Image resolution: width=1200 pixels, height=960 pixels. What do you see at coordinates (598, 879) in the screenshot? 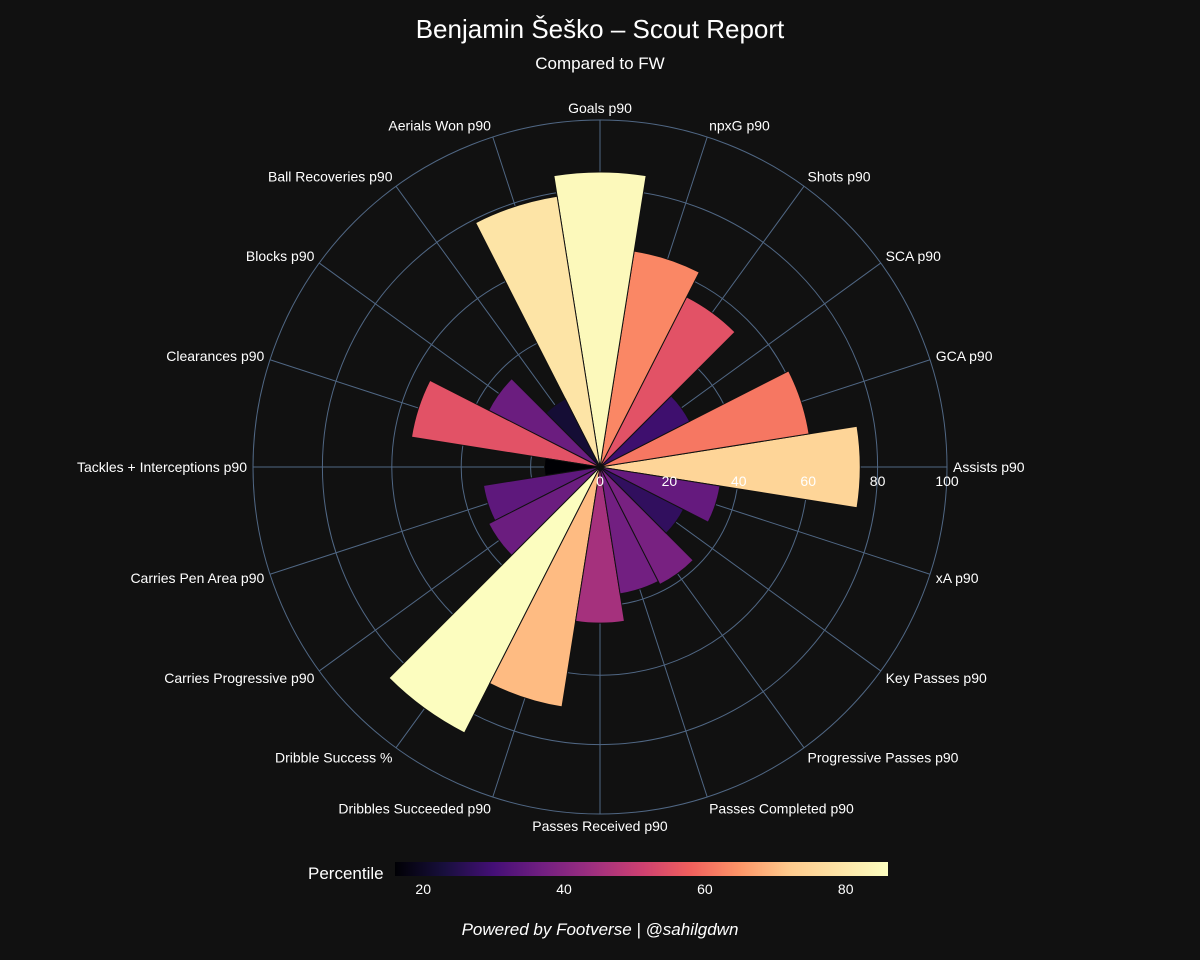
I see `colorbar: Percentile 20 40 60 80` at bounding box center [598, 879].